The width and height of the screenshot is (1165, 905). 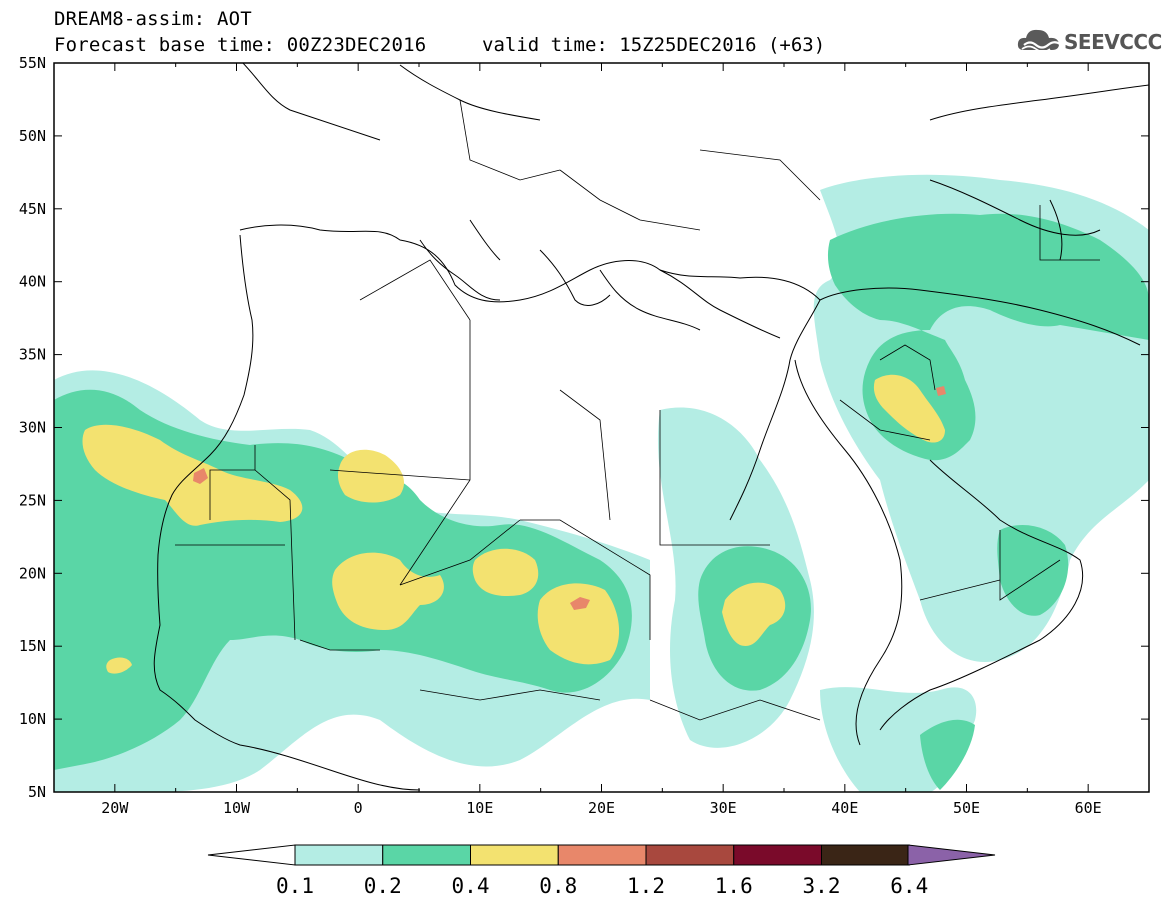 I want to click on lat-label: 55N, so click(x=32, y=63).